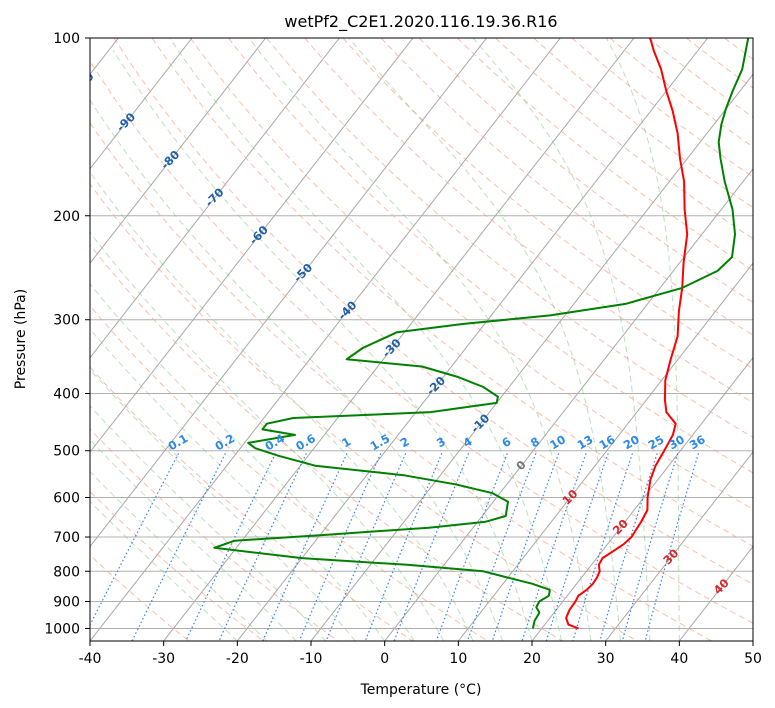 The height and width of the screenshot is (708, 775). Describe the element at coordinates (90, 659) in the screenshot. I see `x-tick-label: -40` at that location.